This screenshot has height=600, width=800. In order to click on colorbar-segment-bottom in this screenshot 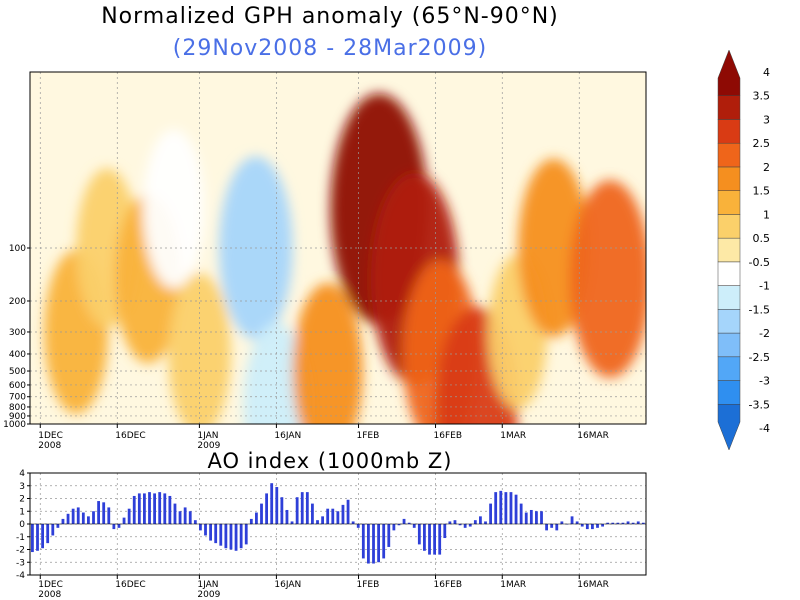, I will do `click(729, 427)`.